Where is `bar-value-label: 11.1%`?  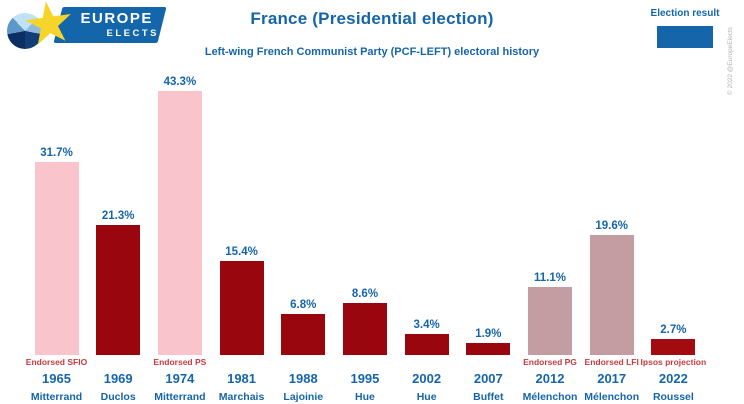
bar-value-label: 11.1% is located at coordinates (550, 278).